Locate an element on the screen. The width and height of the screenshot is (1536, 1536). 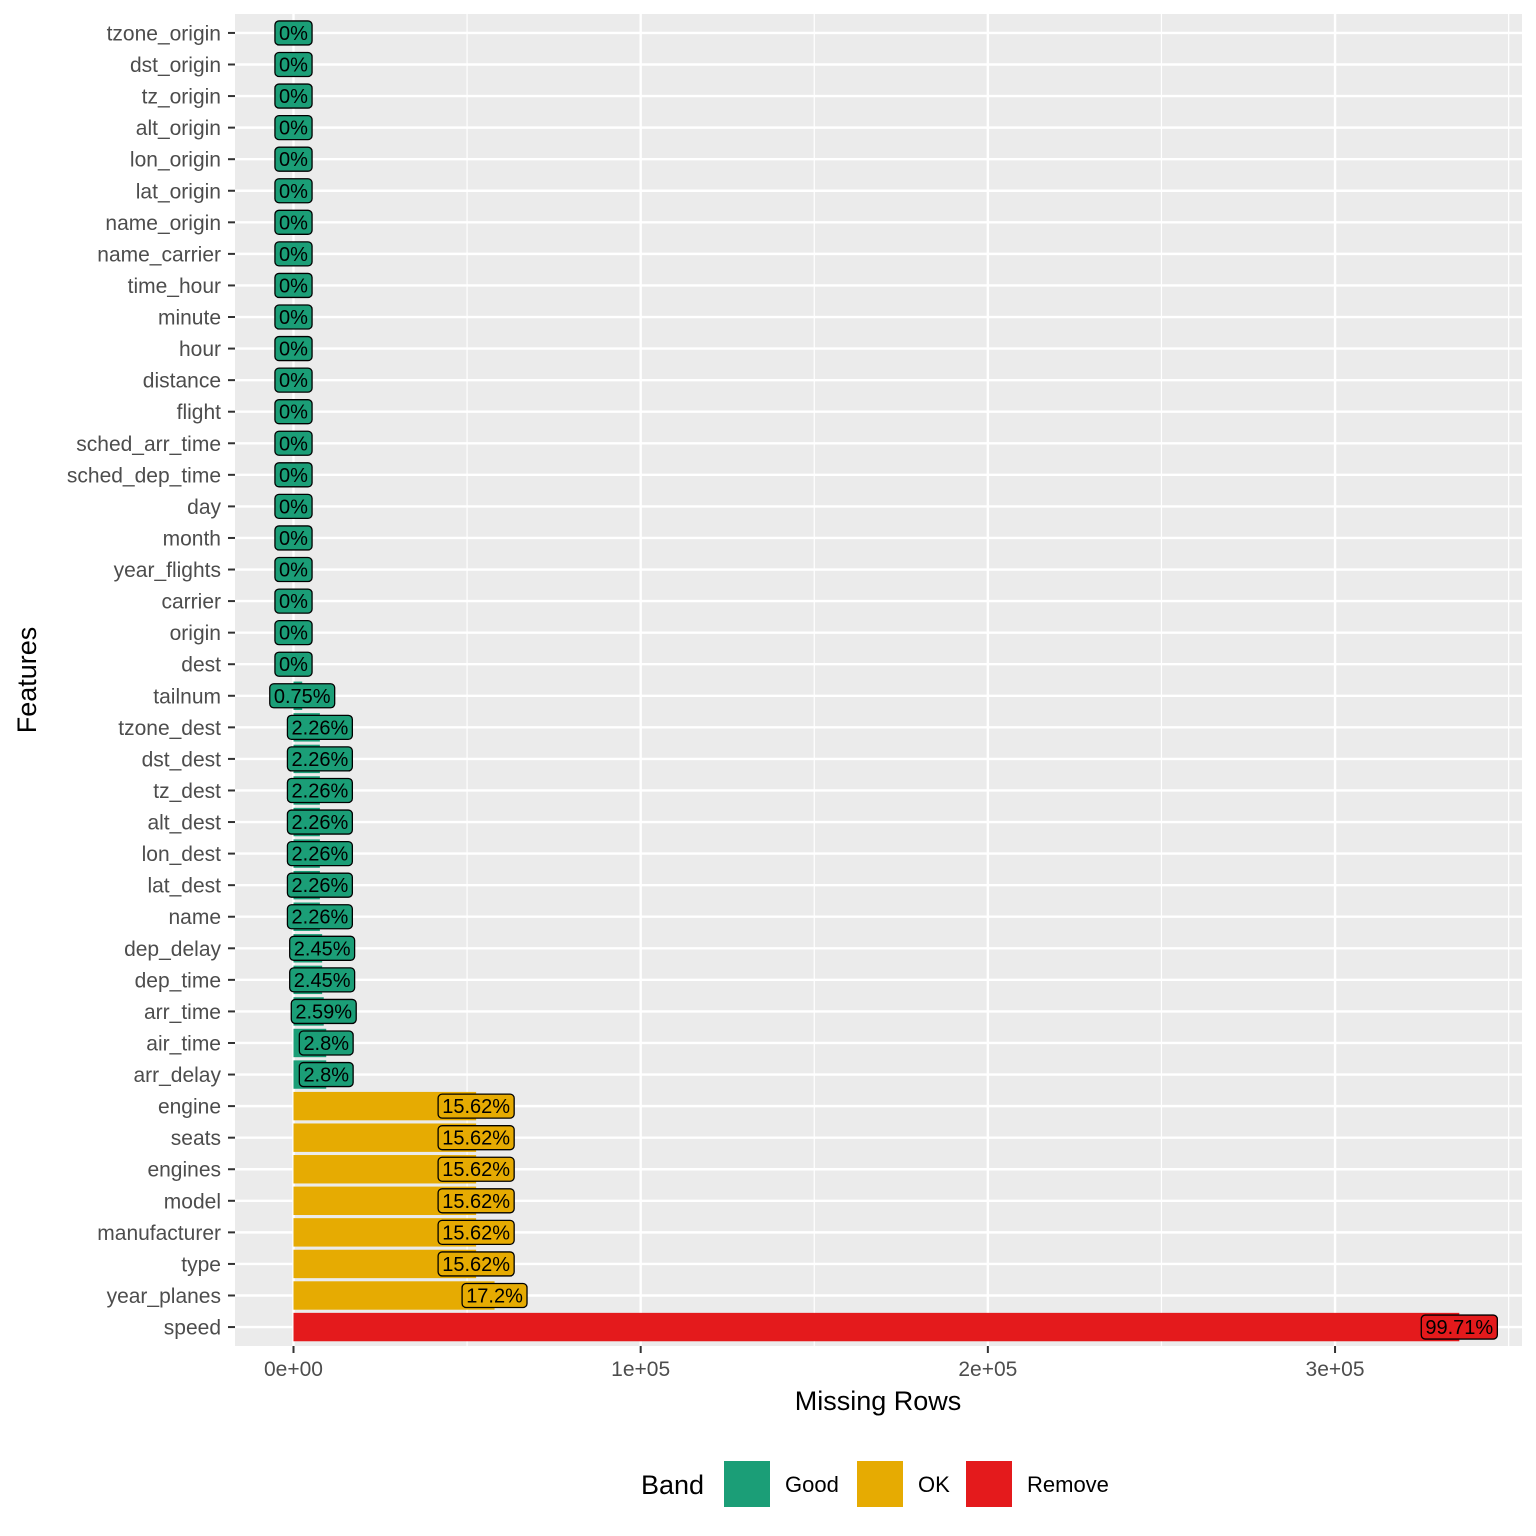
data-label-flight: 0% is located at coordinates (293, 412).